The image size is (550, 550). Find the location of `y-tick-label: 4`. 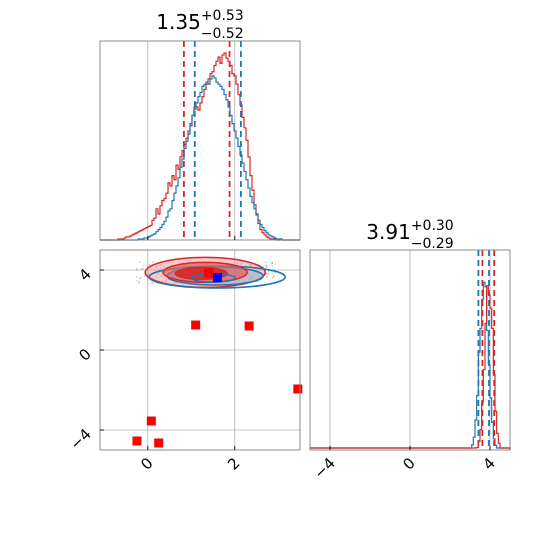

y-tick-label: 4 is located at coordinates (84, 274).